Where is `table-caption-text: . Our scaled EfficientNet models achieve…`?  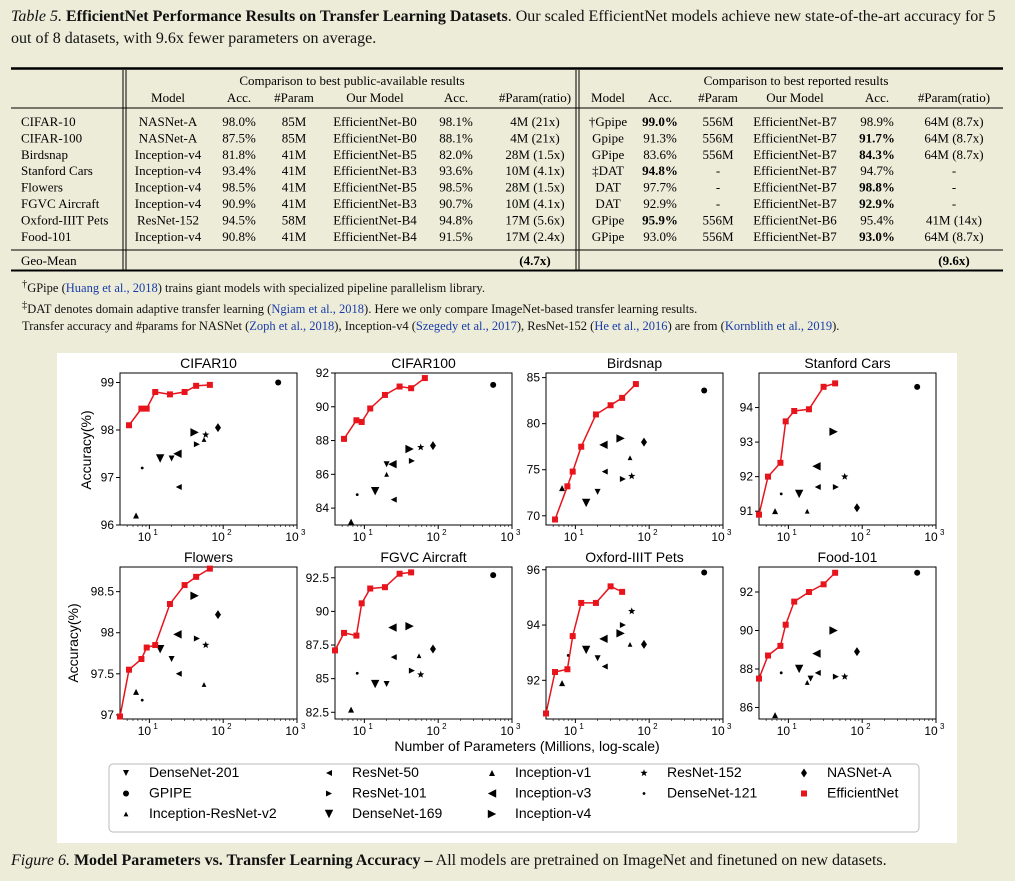
table-caption-text: . Our scaled EfficientNet models achieve… is located at coordinates (503, 27).